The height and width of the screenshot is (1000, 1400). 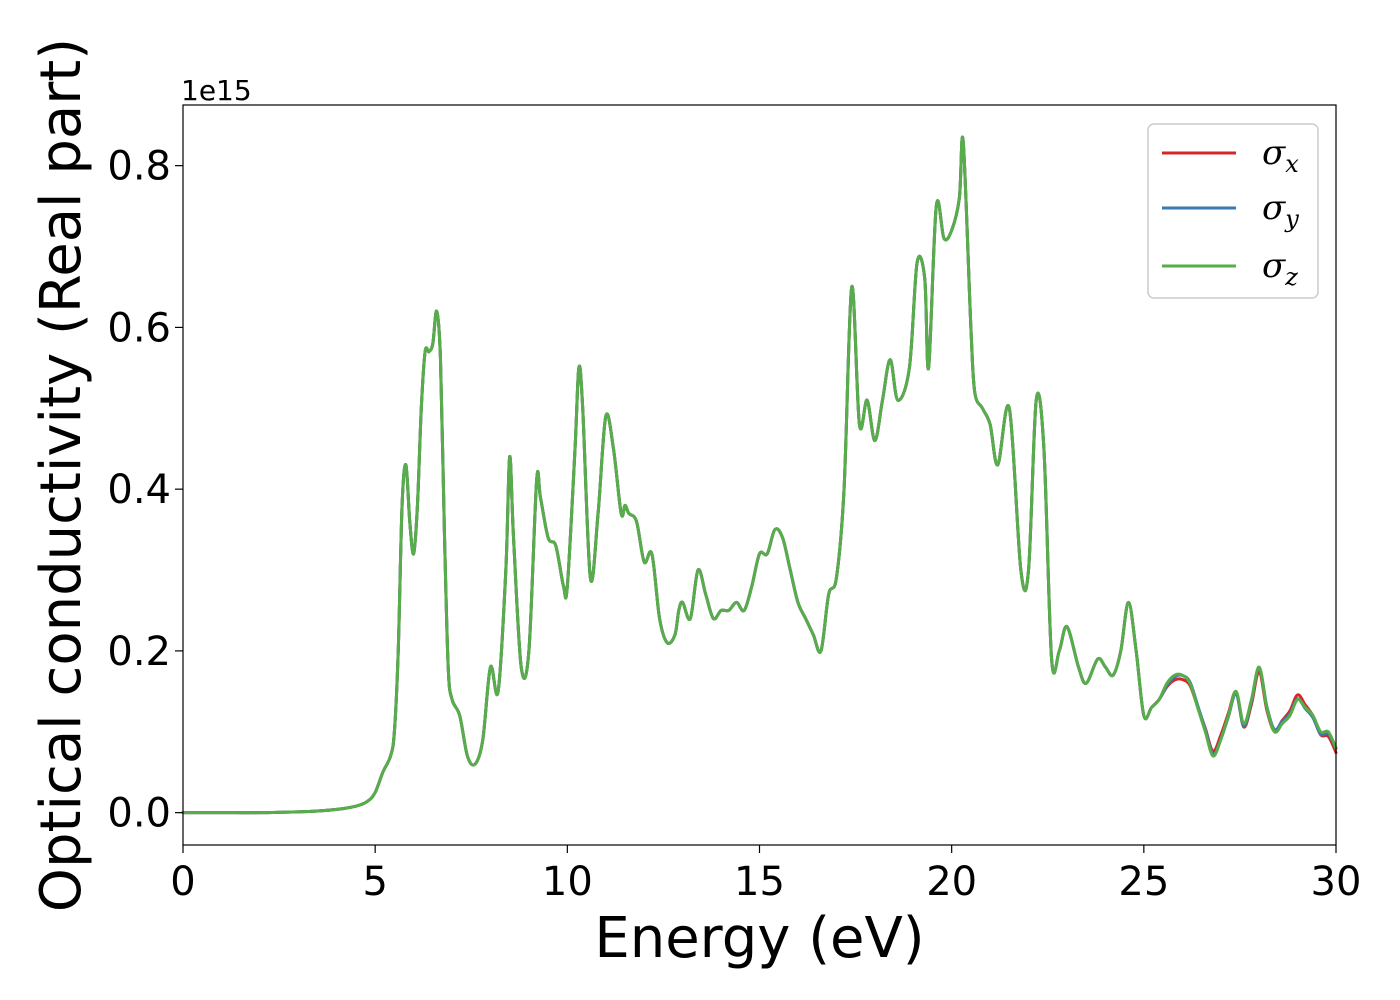 I want to click on legend-frame, so click(x=1233, y=211).